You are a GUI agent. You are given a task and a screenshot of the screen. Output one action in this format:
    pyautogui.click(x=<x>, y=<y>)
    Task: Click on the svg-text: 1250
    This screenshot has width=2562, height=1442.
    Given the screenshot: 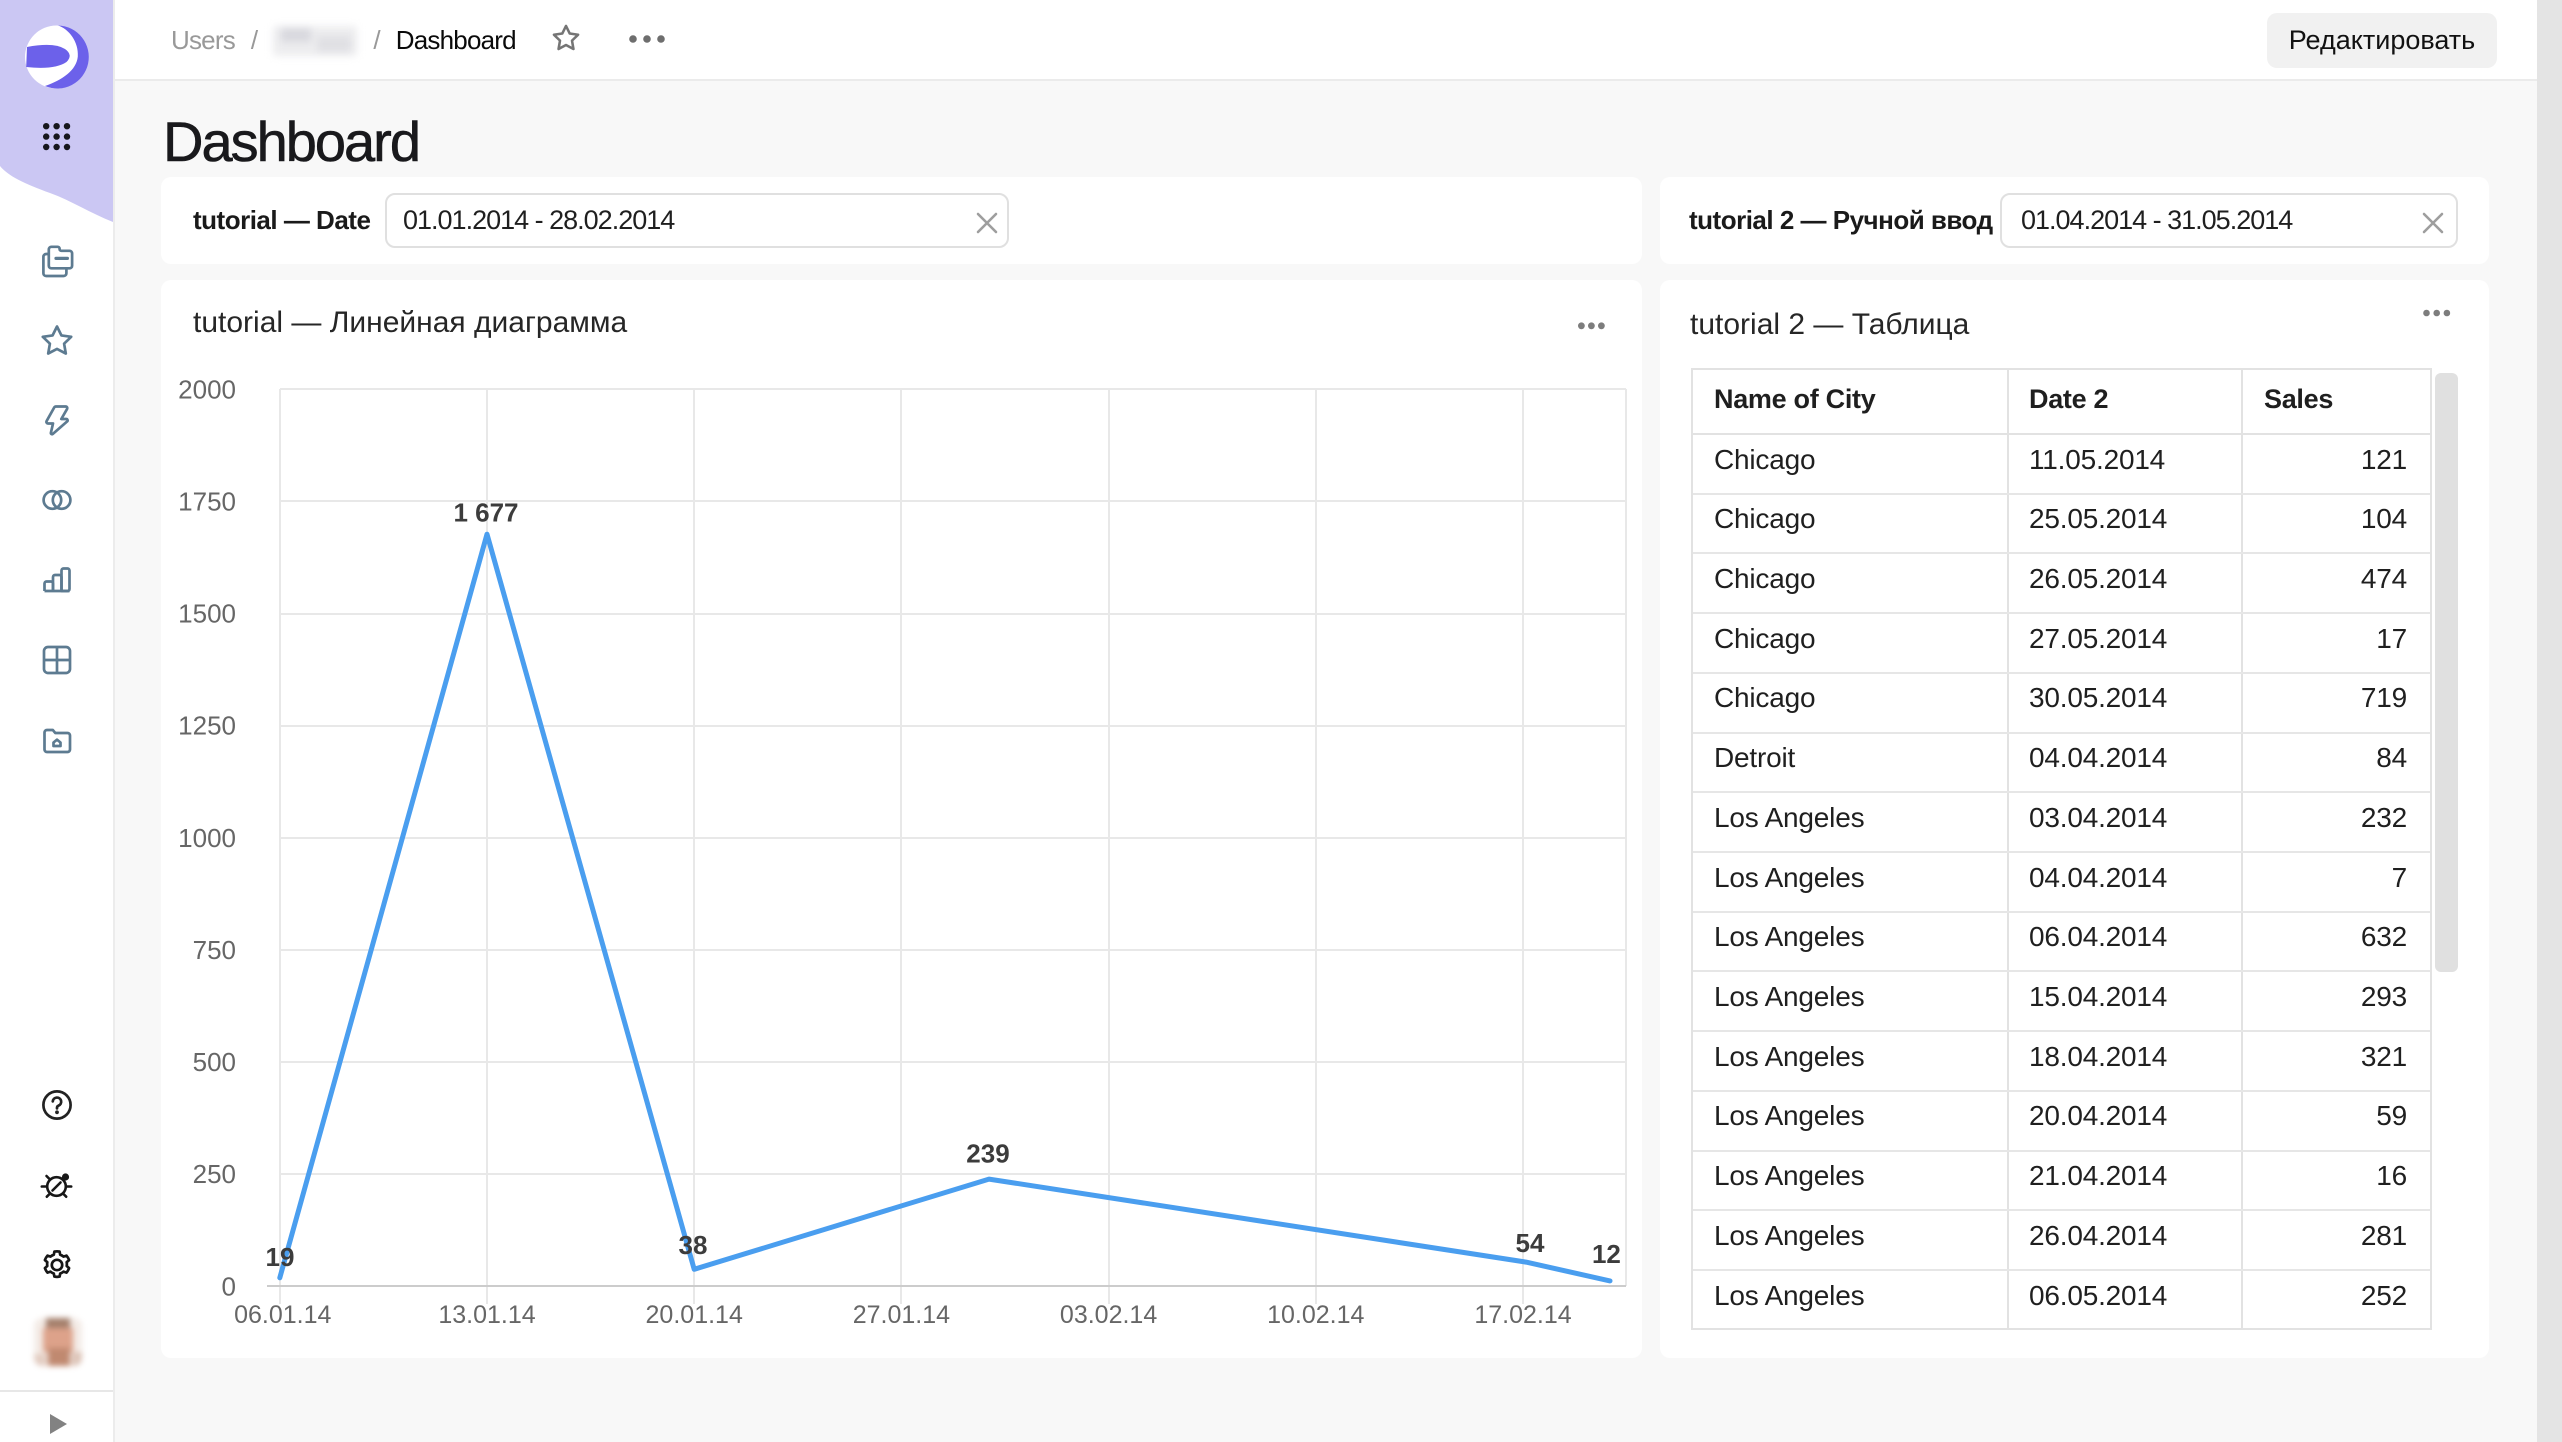 What is the action you would take?
    pyautogui.click(x=207, y=726)
    